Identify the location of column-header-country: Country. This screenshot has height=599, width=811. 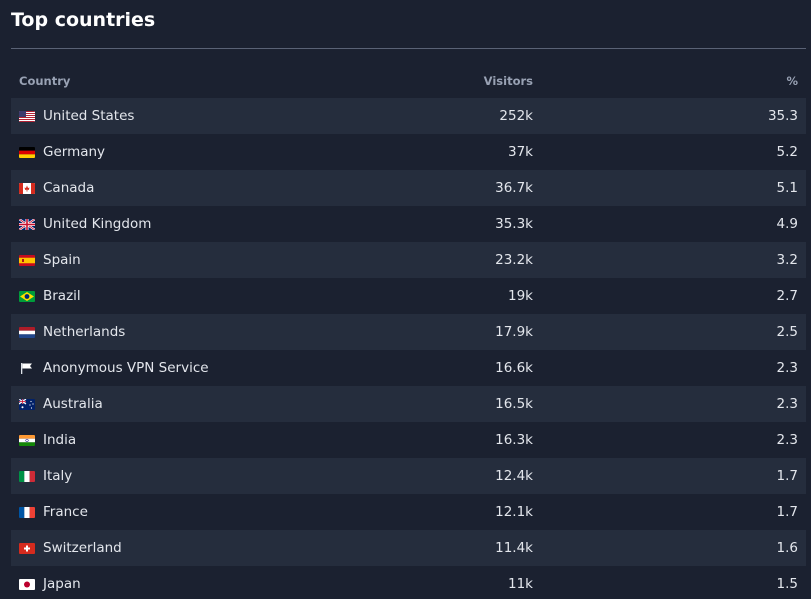
(45, 81).